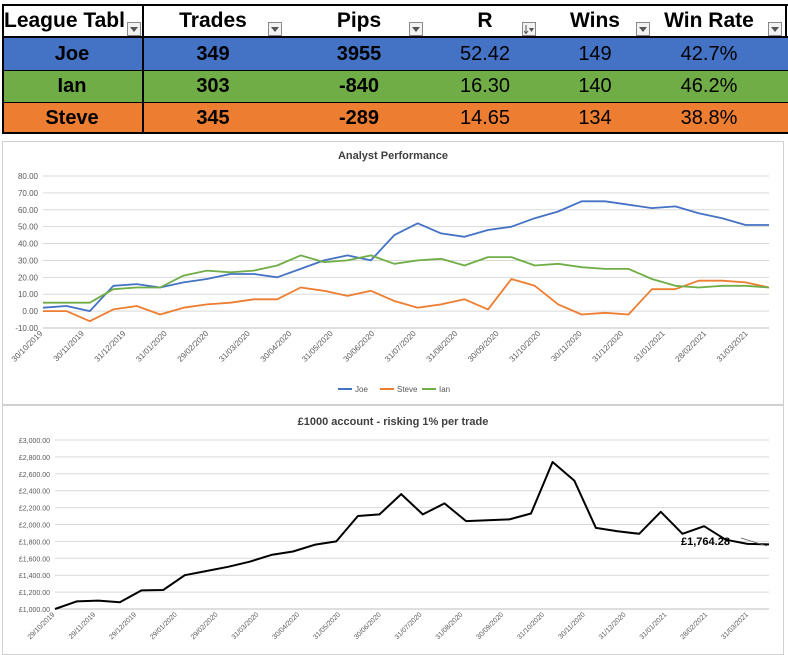 The width and height of the screenshot is (788, 655). What do you see at coordinates (72, 117) in the screenshot?
I see `row-name: Steve` at bounding box center [72, 117].